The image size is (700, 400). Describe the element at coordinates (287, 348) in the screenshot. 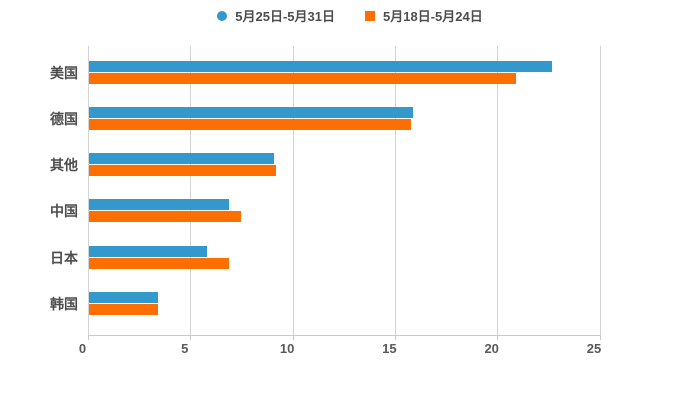

I see `x-tick-label: 10` at that location.